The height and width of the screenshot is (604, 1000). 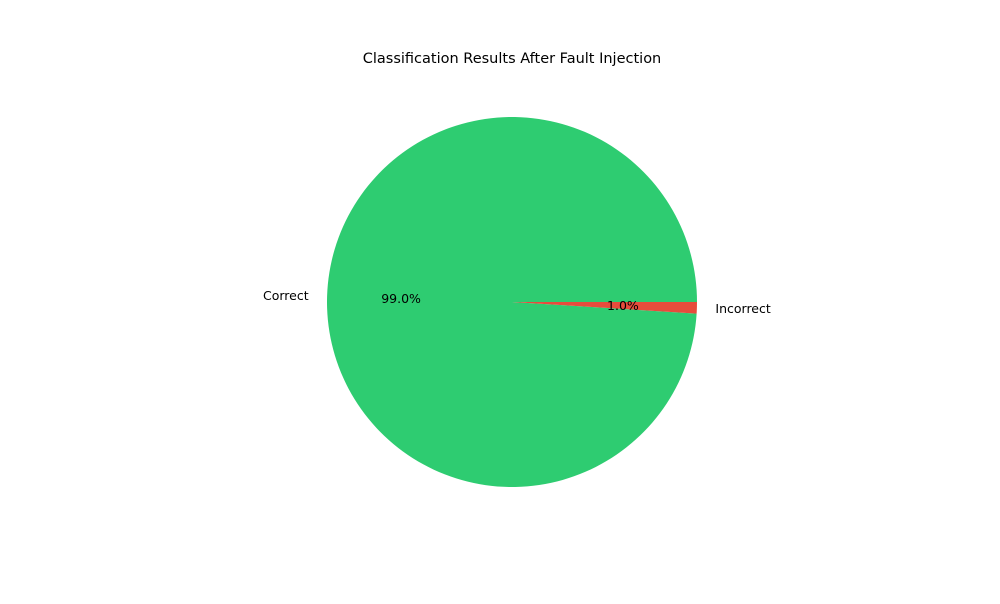 I want to click on pie-labels: Correct 99.0% Incorrect 1.0%, so click(x=517, y=302).